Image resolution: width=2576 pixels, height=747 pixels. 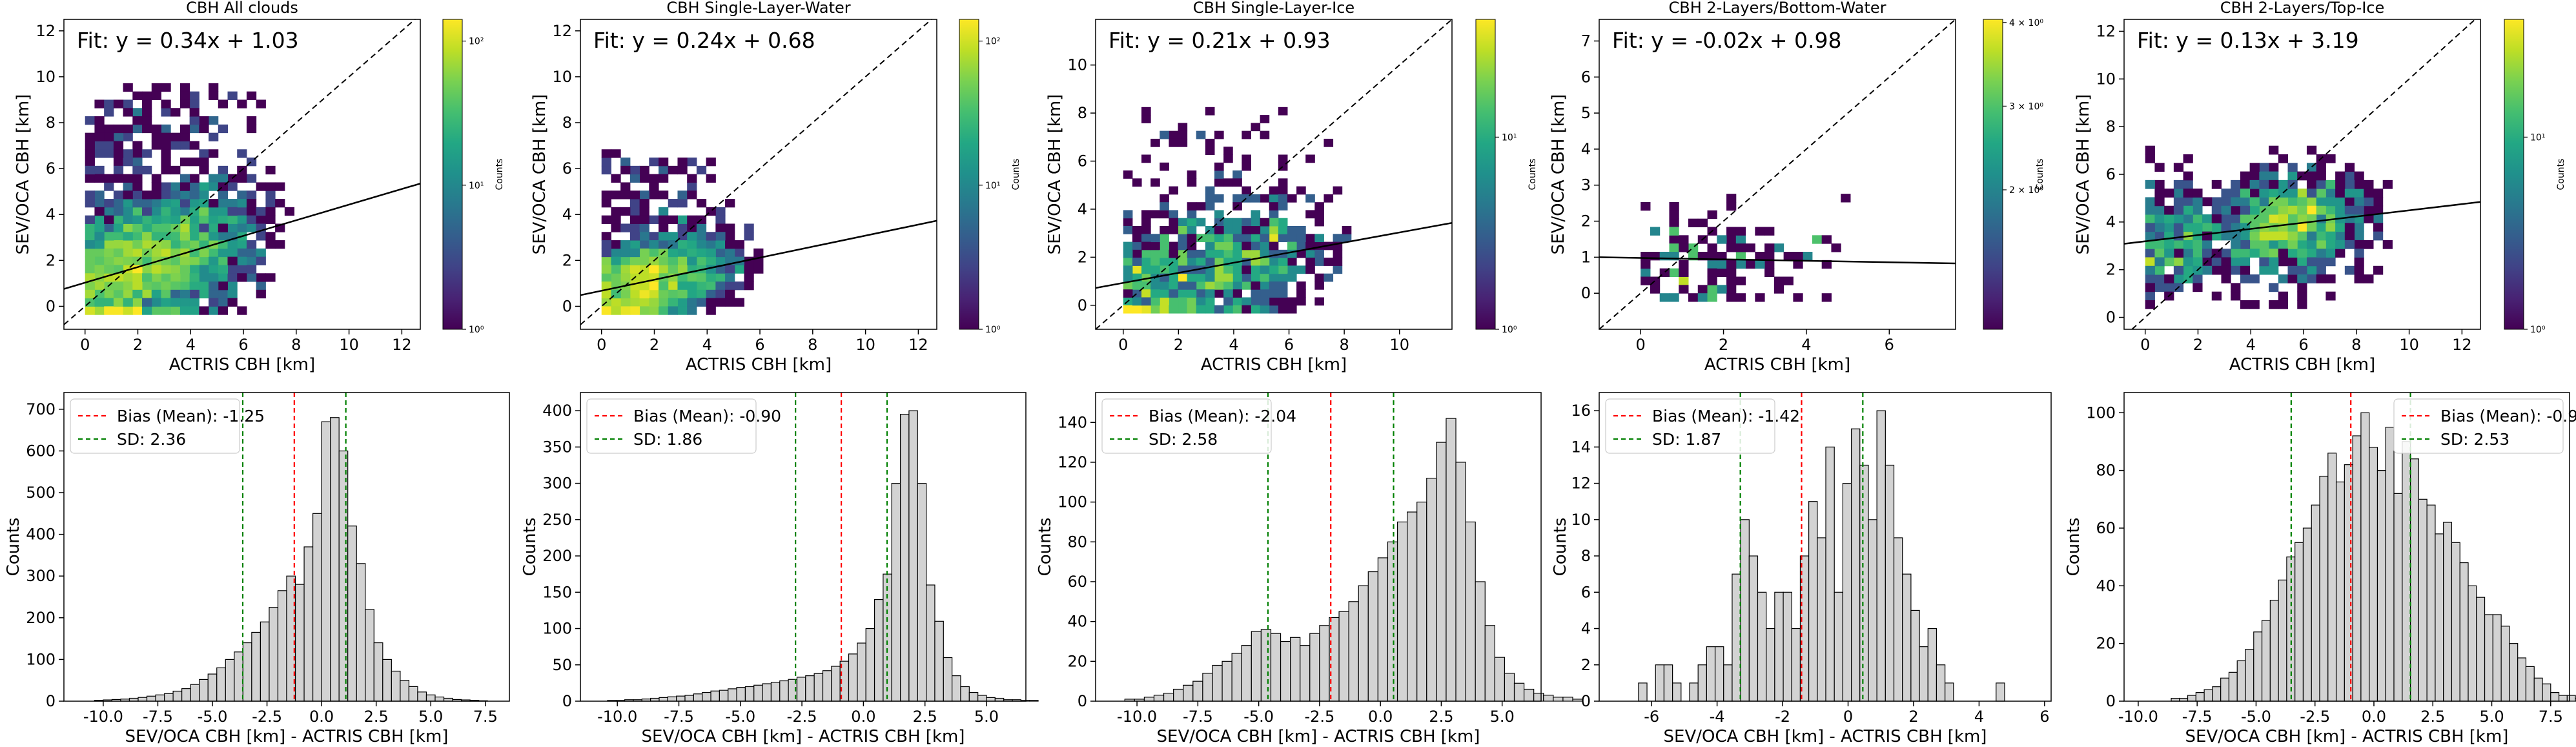 I want to click on y-tick-label: 8, so click(x=567, y=123).